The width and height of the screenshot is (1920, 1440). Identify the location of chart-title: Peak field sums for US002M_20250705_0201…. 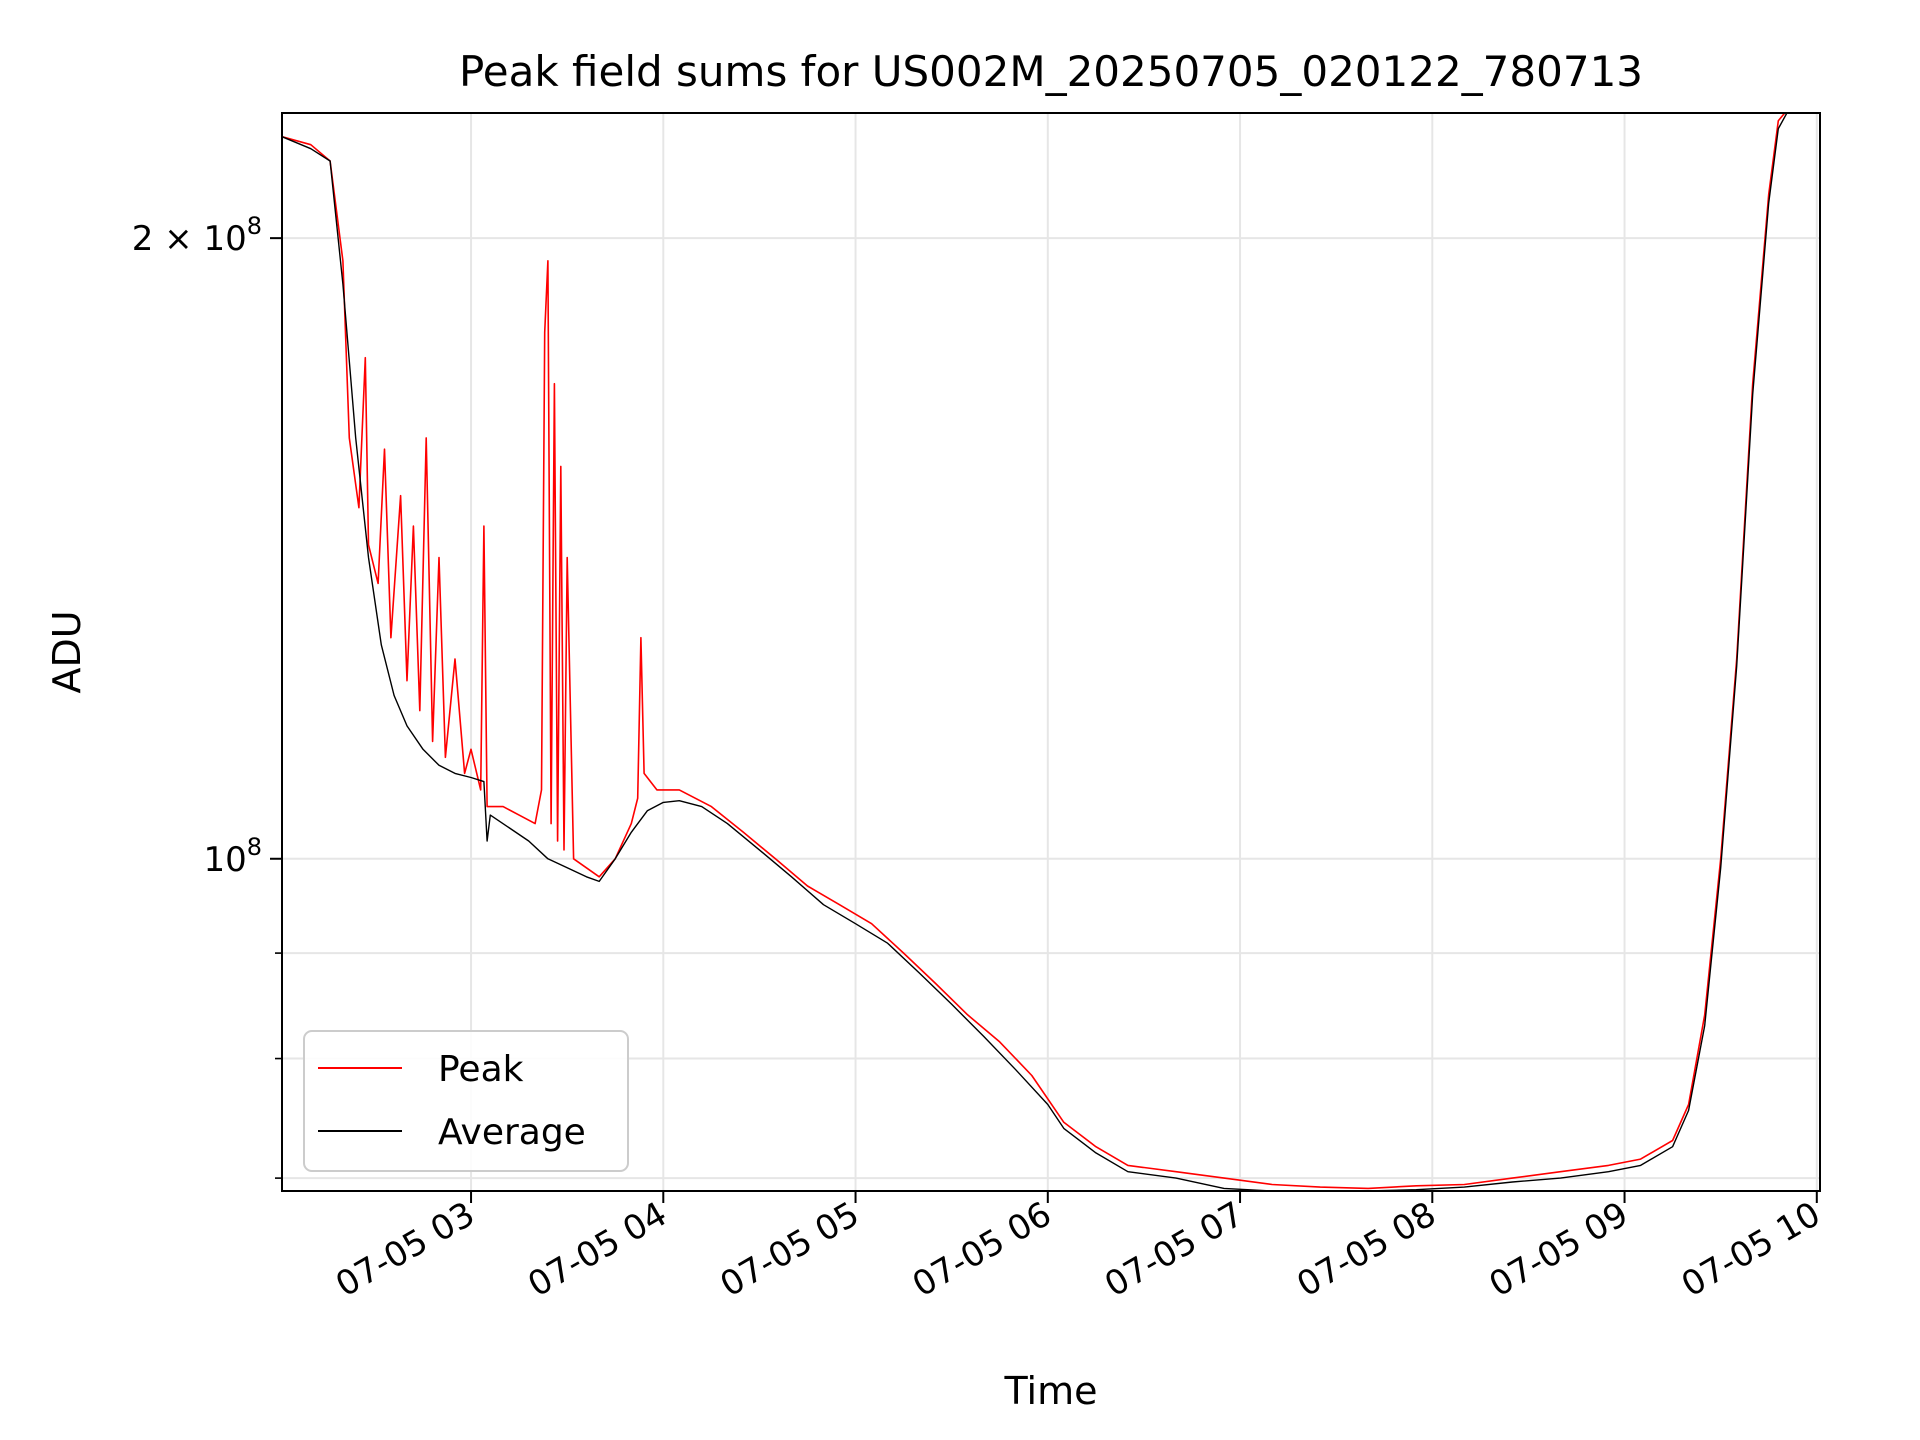
(1051, 71).